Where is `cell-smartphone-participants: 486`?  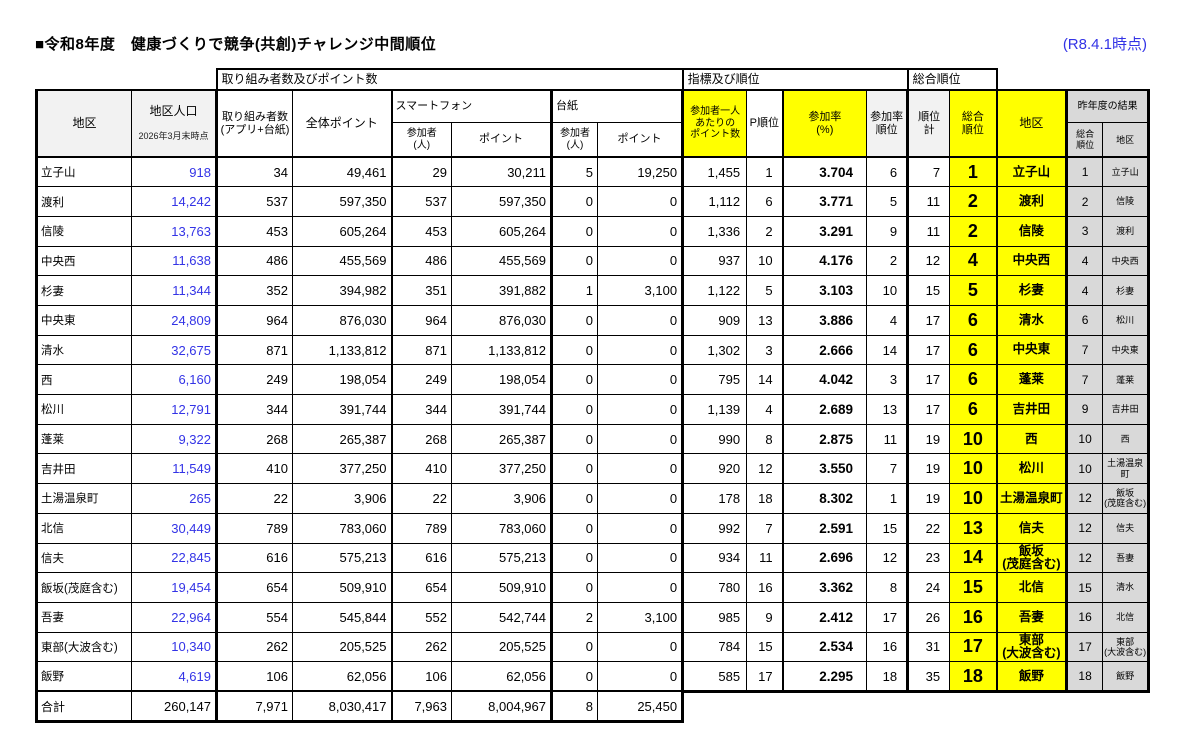 cell-smartphone-participants: 486 is located at coordinates (421, 261).